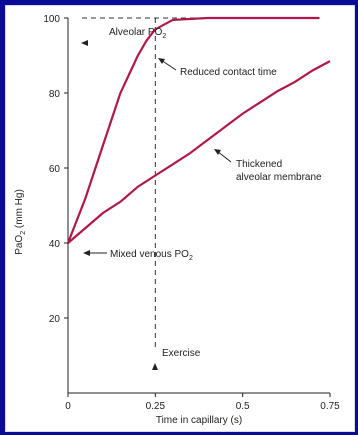 This screenshot has width=358, height=435. Describe the element at coordinates (217, 152) in the screenshot. I see `thickened-leader-arrow-head` at that location.